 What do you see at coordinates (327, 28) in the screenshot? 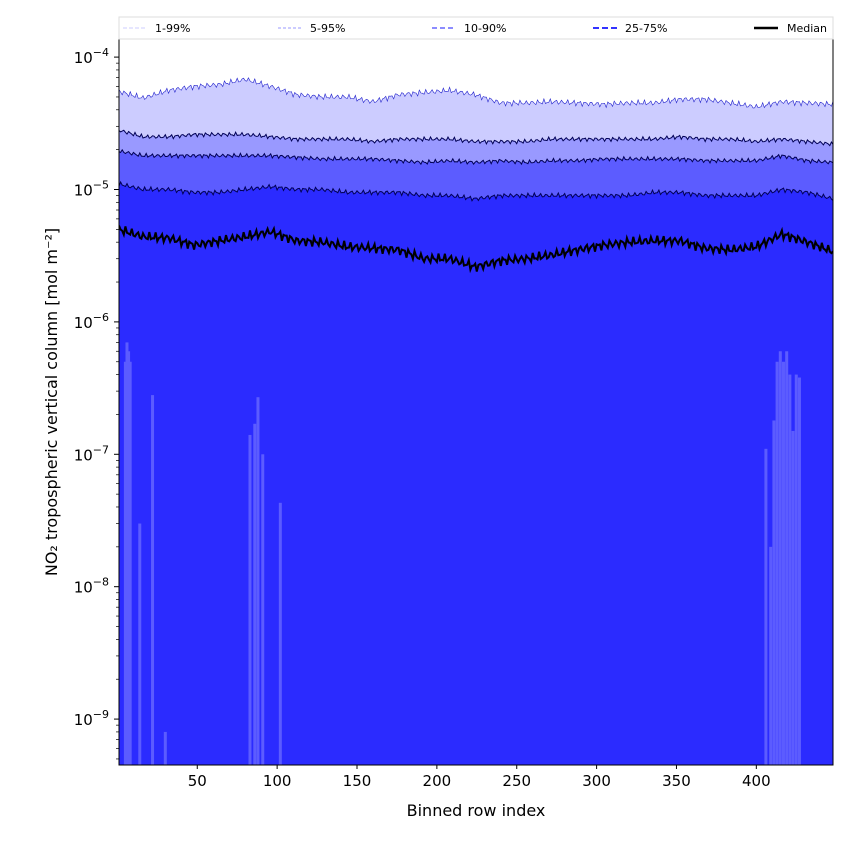
I see `legend-label: 5-95%` at bounding box center [327, 28].